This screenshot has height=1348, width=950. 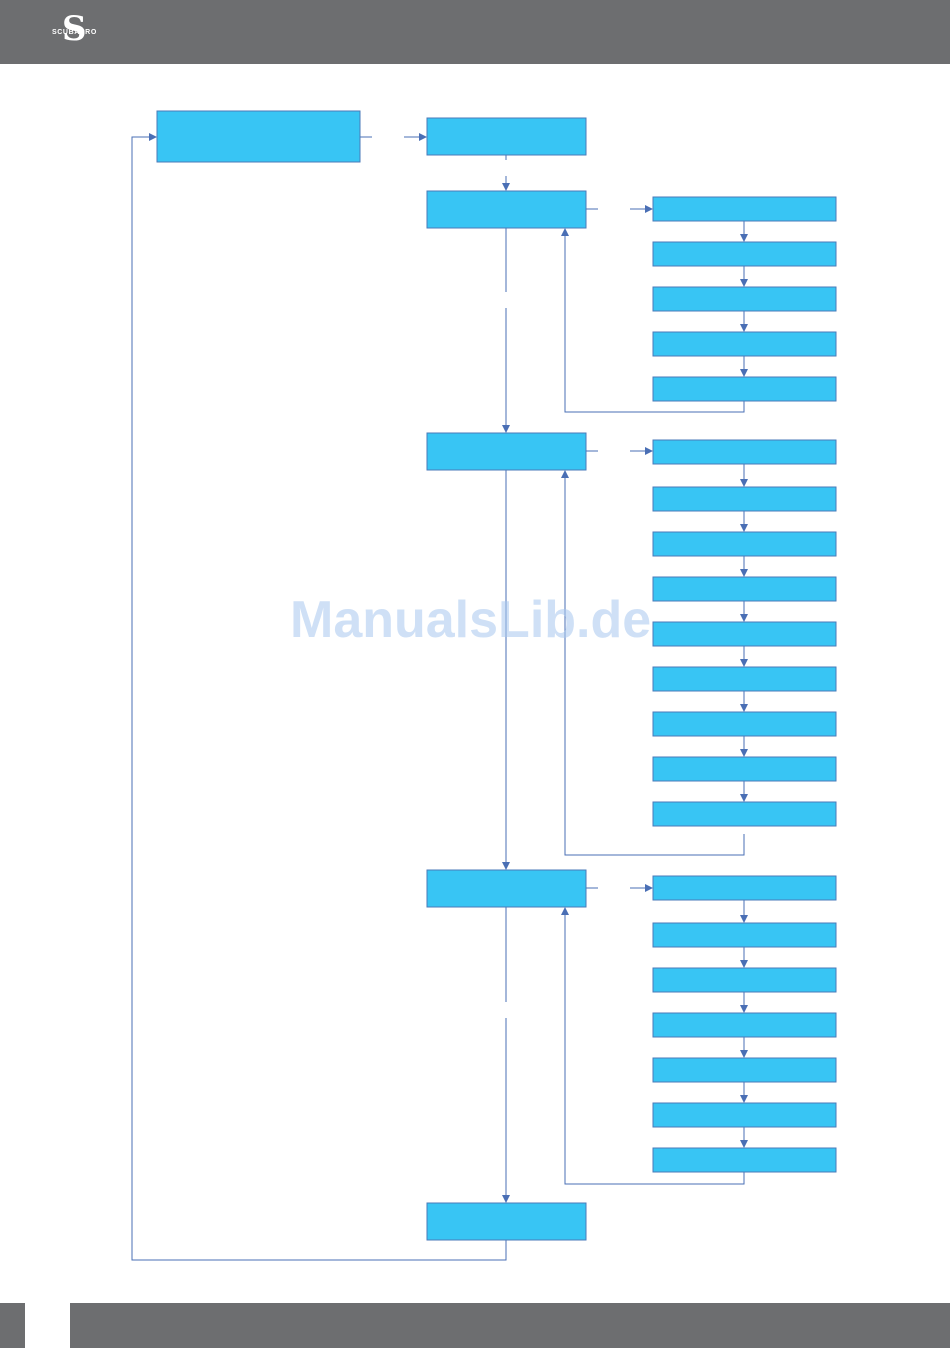 What do you see at coordinates (653, 320) in the screenshot?
I see `group-1-return` at bounding box center [653, 320].